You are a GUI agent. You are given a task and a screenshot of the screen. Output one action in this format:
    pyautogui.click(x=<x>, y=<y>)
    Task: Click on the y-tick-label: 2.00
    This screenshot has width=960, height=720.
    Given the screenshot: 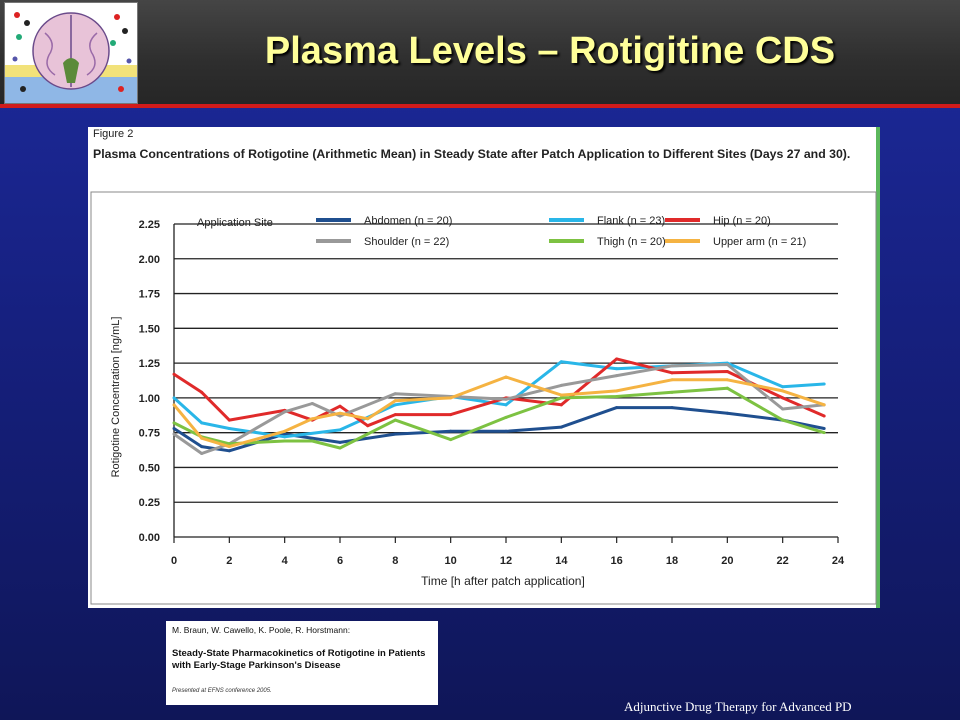 What is the action you would take?
    pyautogui.click(x=149, y=260)
    